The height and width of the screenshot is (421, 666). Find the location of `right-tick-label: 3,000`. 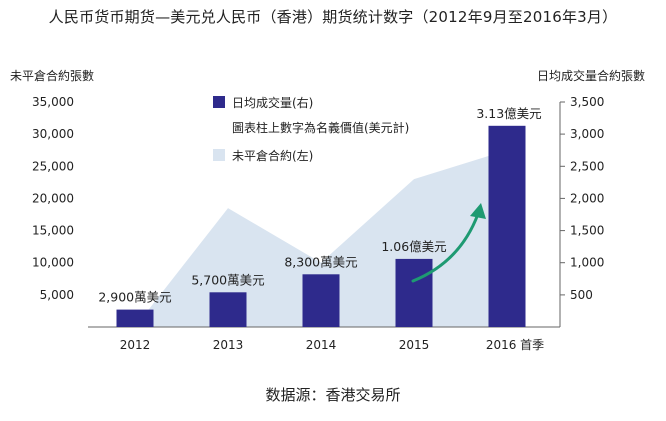

right-tick-label: 3,000 is located at coordinates (587, 134).